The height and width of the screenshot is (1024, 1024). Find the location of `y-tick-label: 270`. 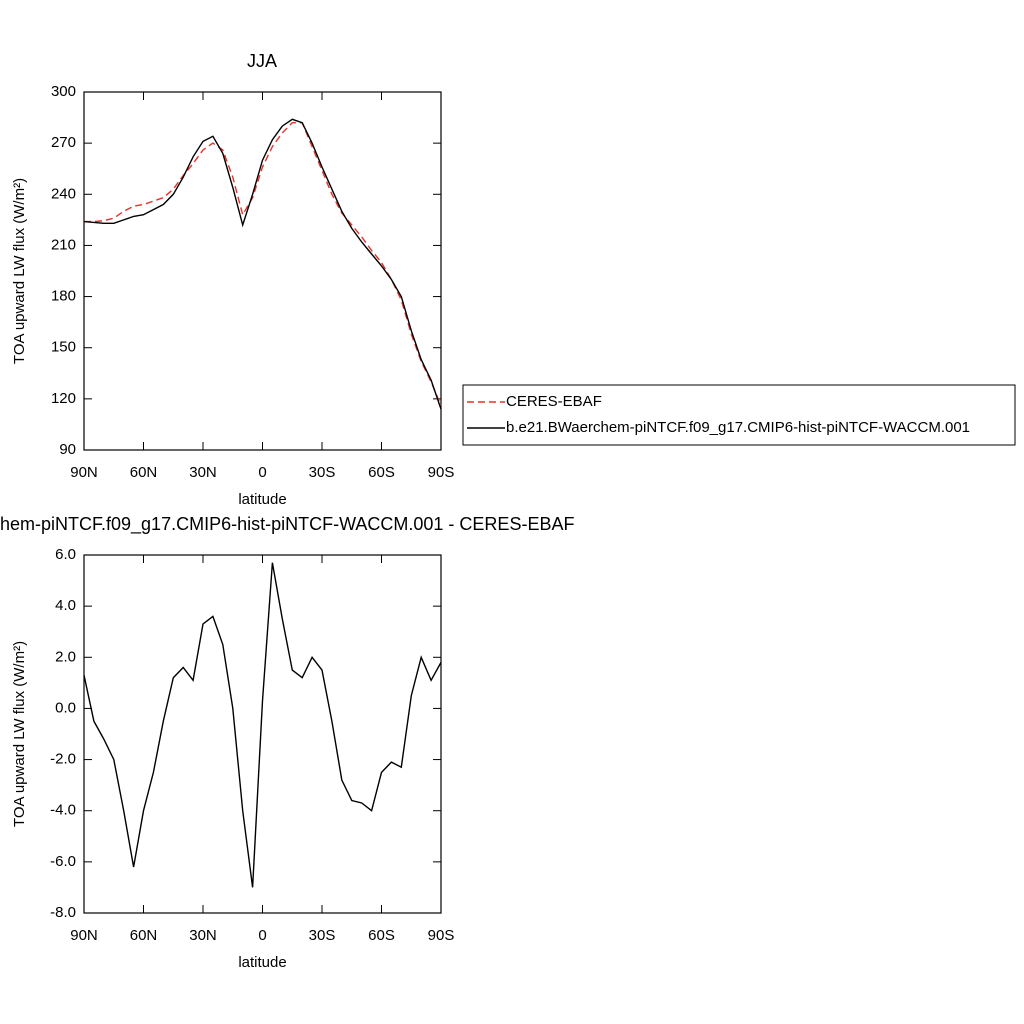

y-tick-label: 270 is located at coordinates (63, 142).